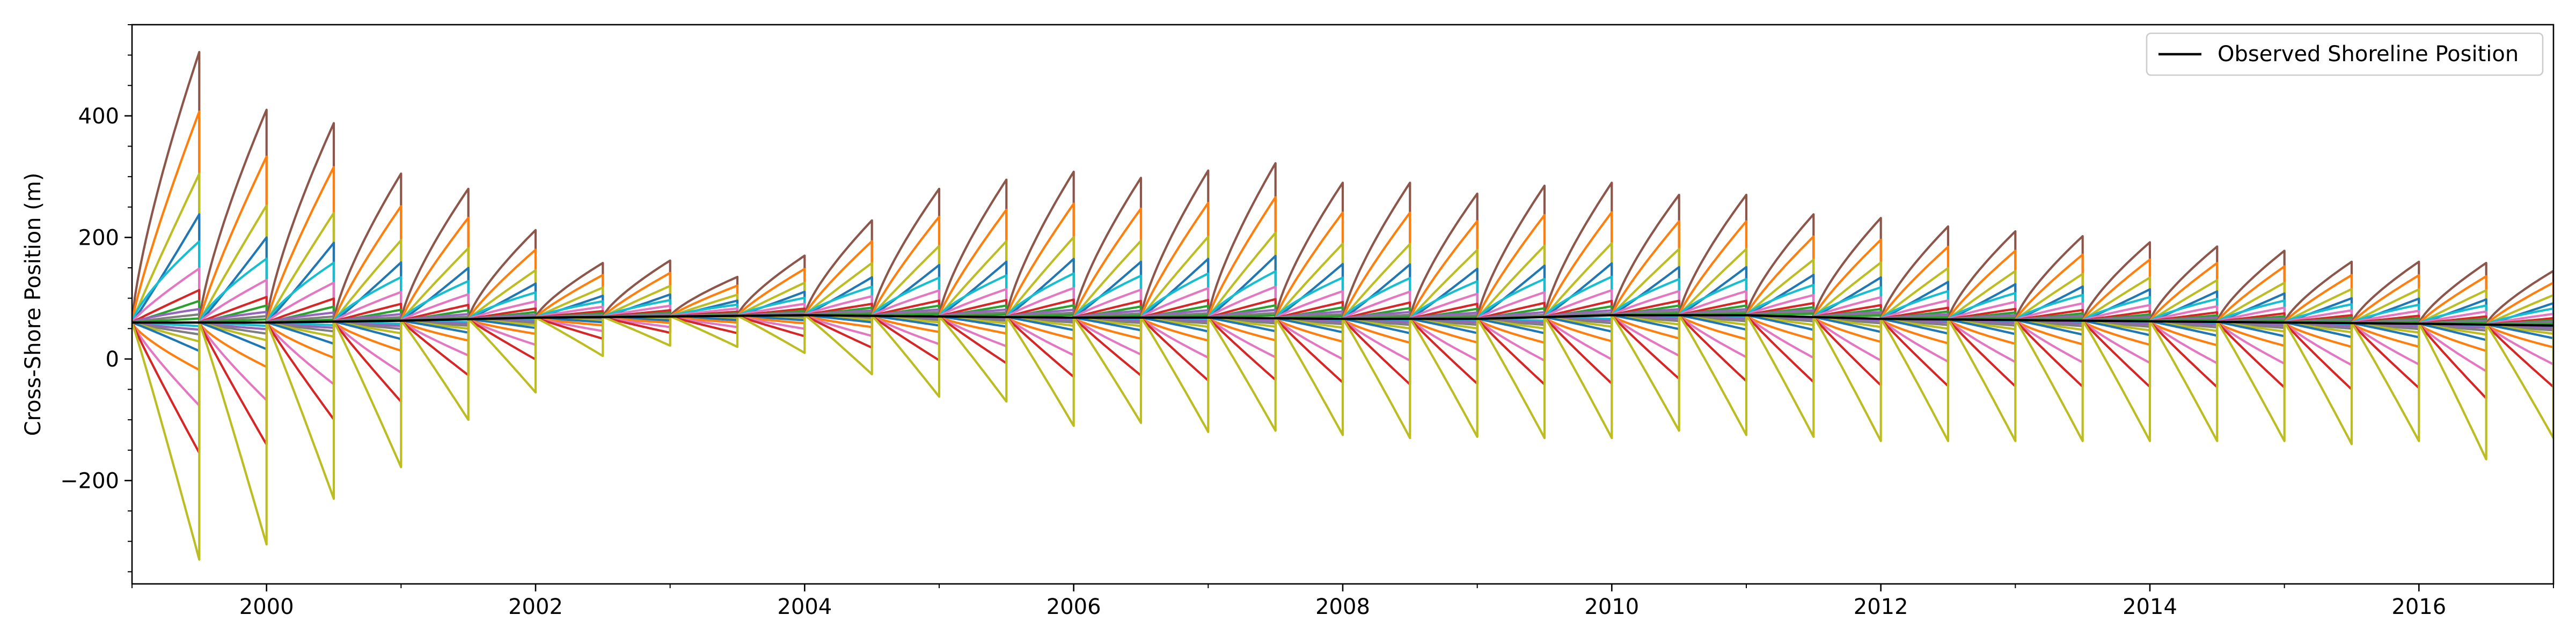 The width and height of the screenshot is (2576, 644). I want to click on y-tick-label: 0, so click(112, 359).